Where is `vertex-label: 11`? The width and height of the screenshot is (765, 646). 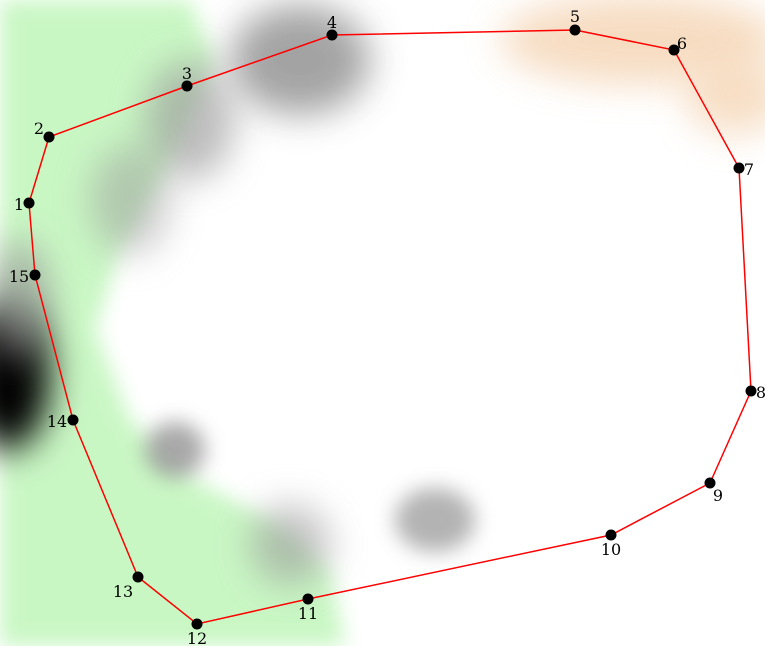
vertex-label: 11 is located at coordinates (308, 613).